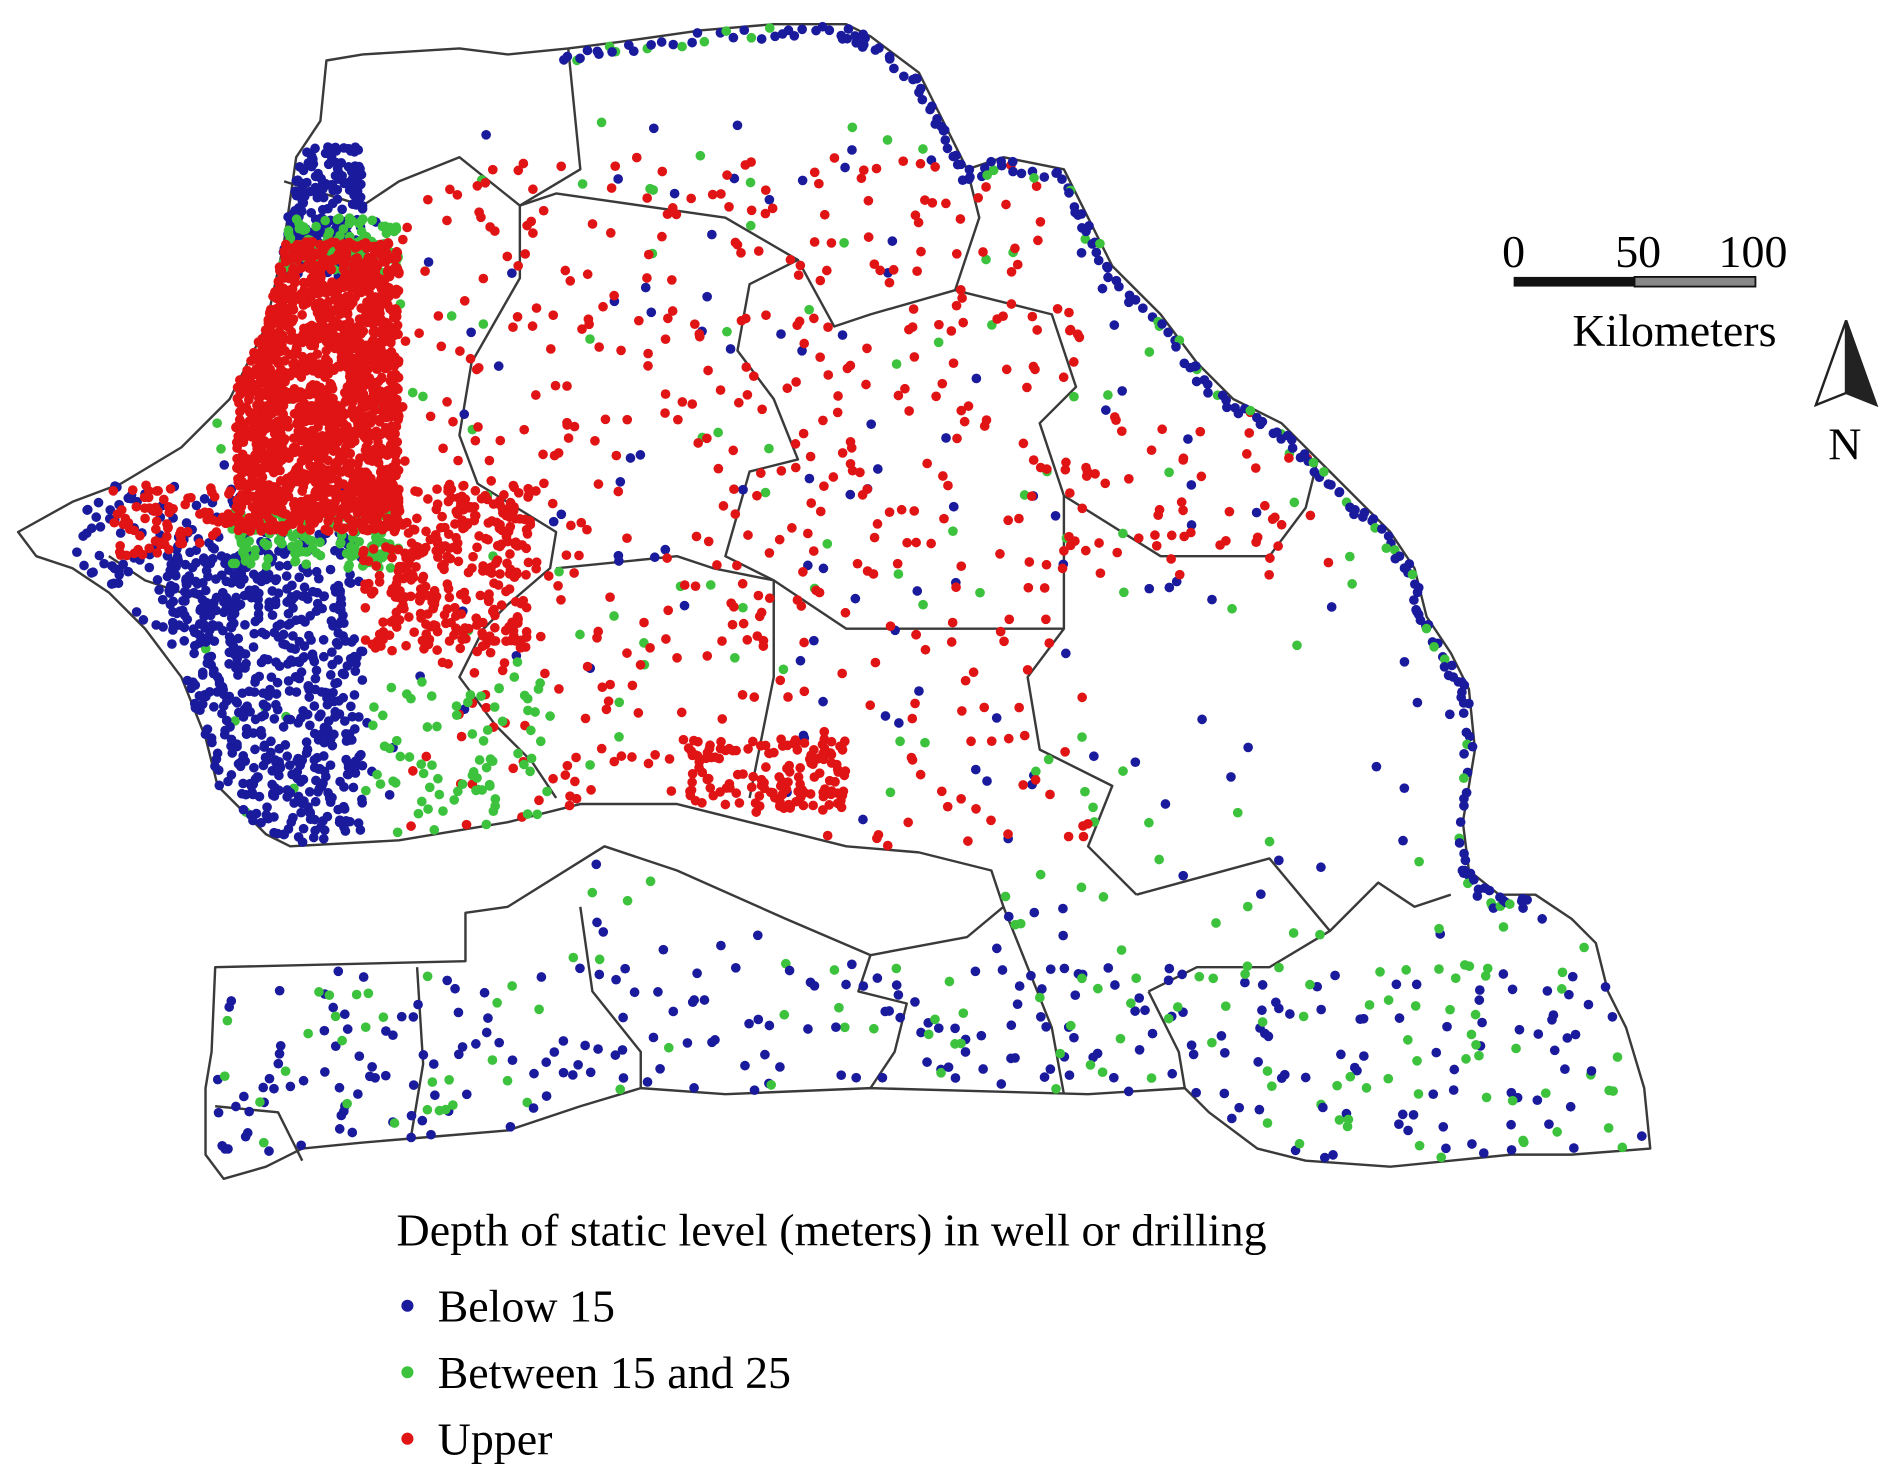 The width and height of the screenshot is (1886, 1469). Describe the element at coordinates (610, 997) in the screenshot. I see `region-border` at that location.